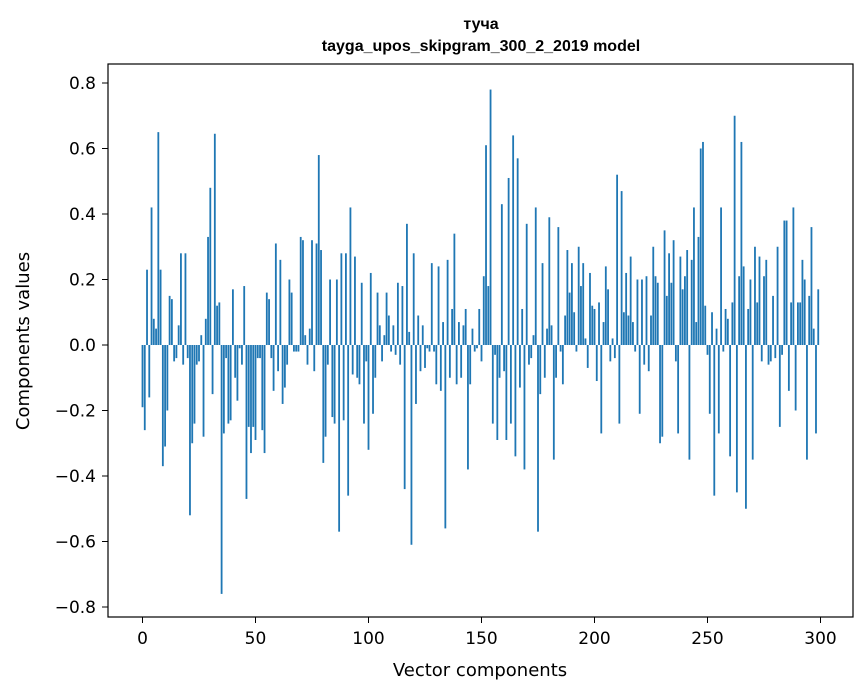 This screenshot has width=867, height=696. Describe the element at coordinates (75, 543) in the screenshot. I see `y-tick-label: −0.6` at that location.